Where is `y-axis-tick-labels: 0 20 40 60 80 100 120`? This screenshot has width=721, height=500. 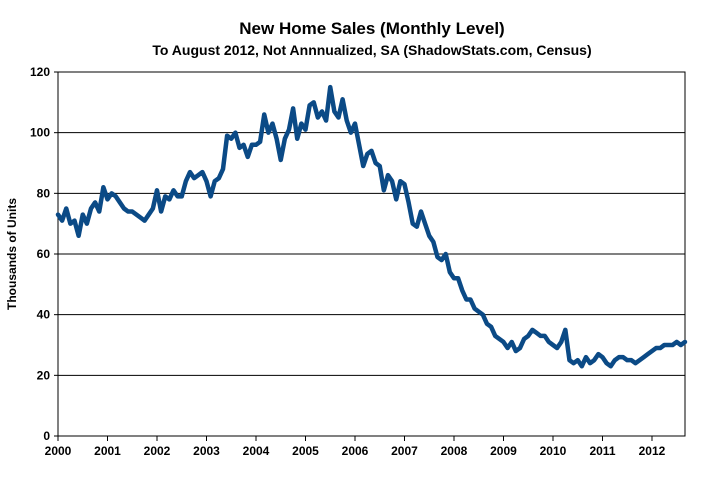 y-axis-tick-labels: 0 20 40 60 80 100 120 is located at coordinates (44, 254).